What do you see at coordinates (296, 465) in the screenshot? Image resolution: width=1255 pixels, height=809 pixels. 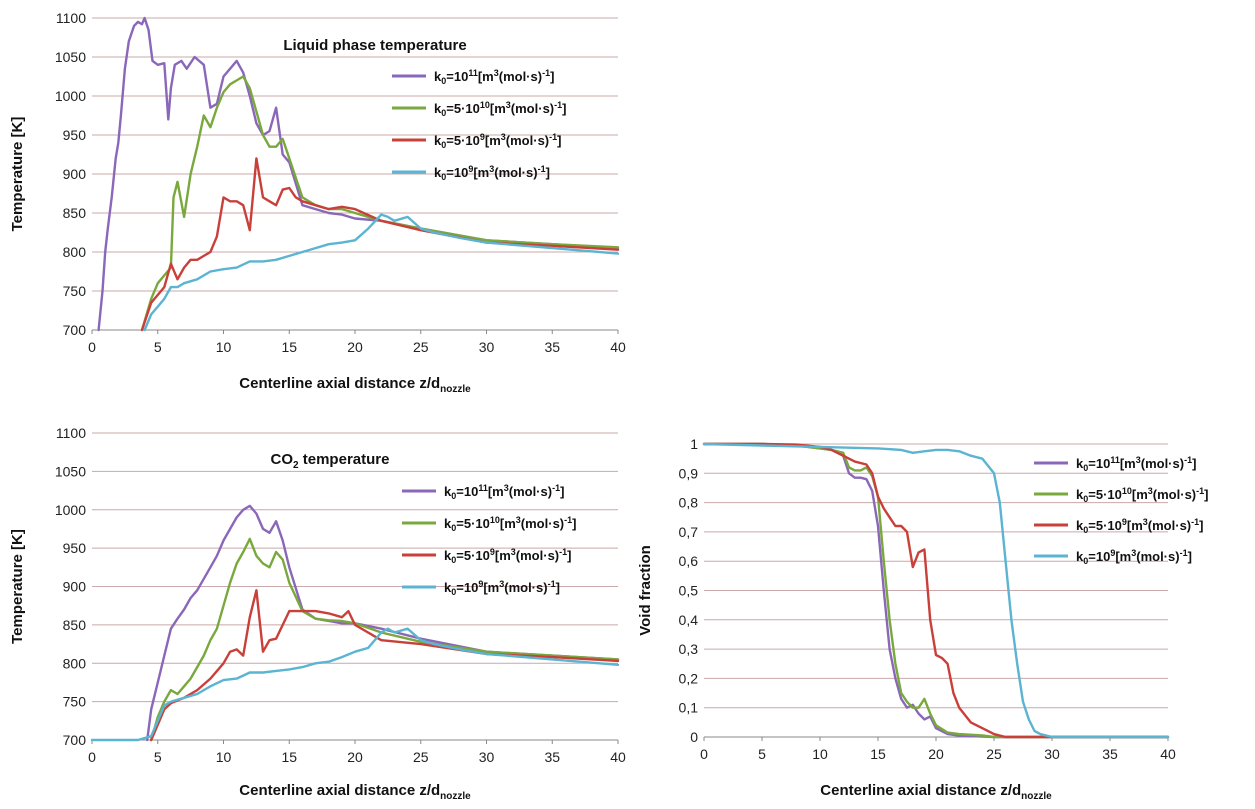 I see `chart-title-sub: 2` at bounding box center [296, 465].